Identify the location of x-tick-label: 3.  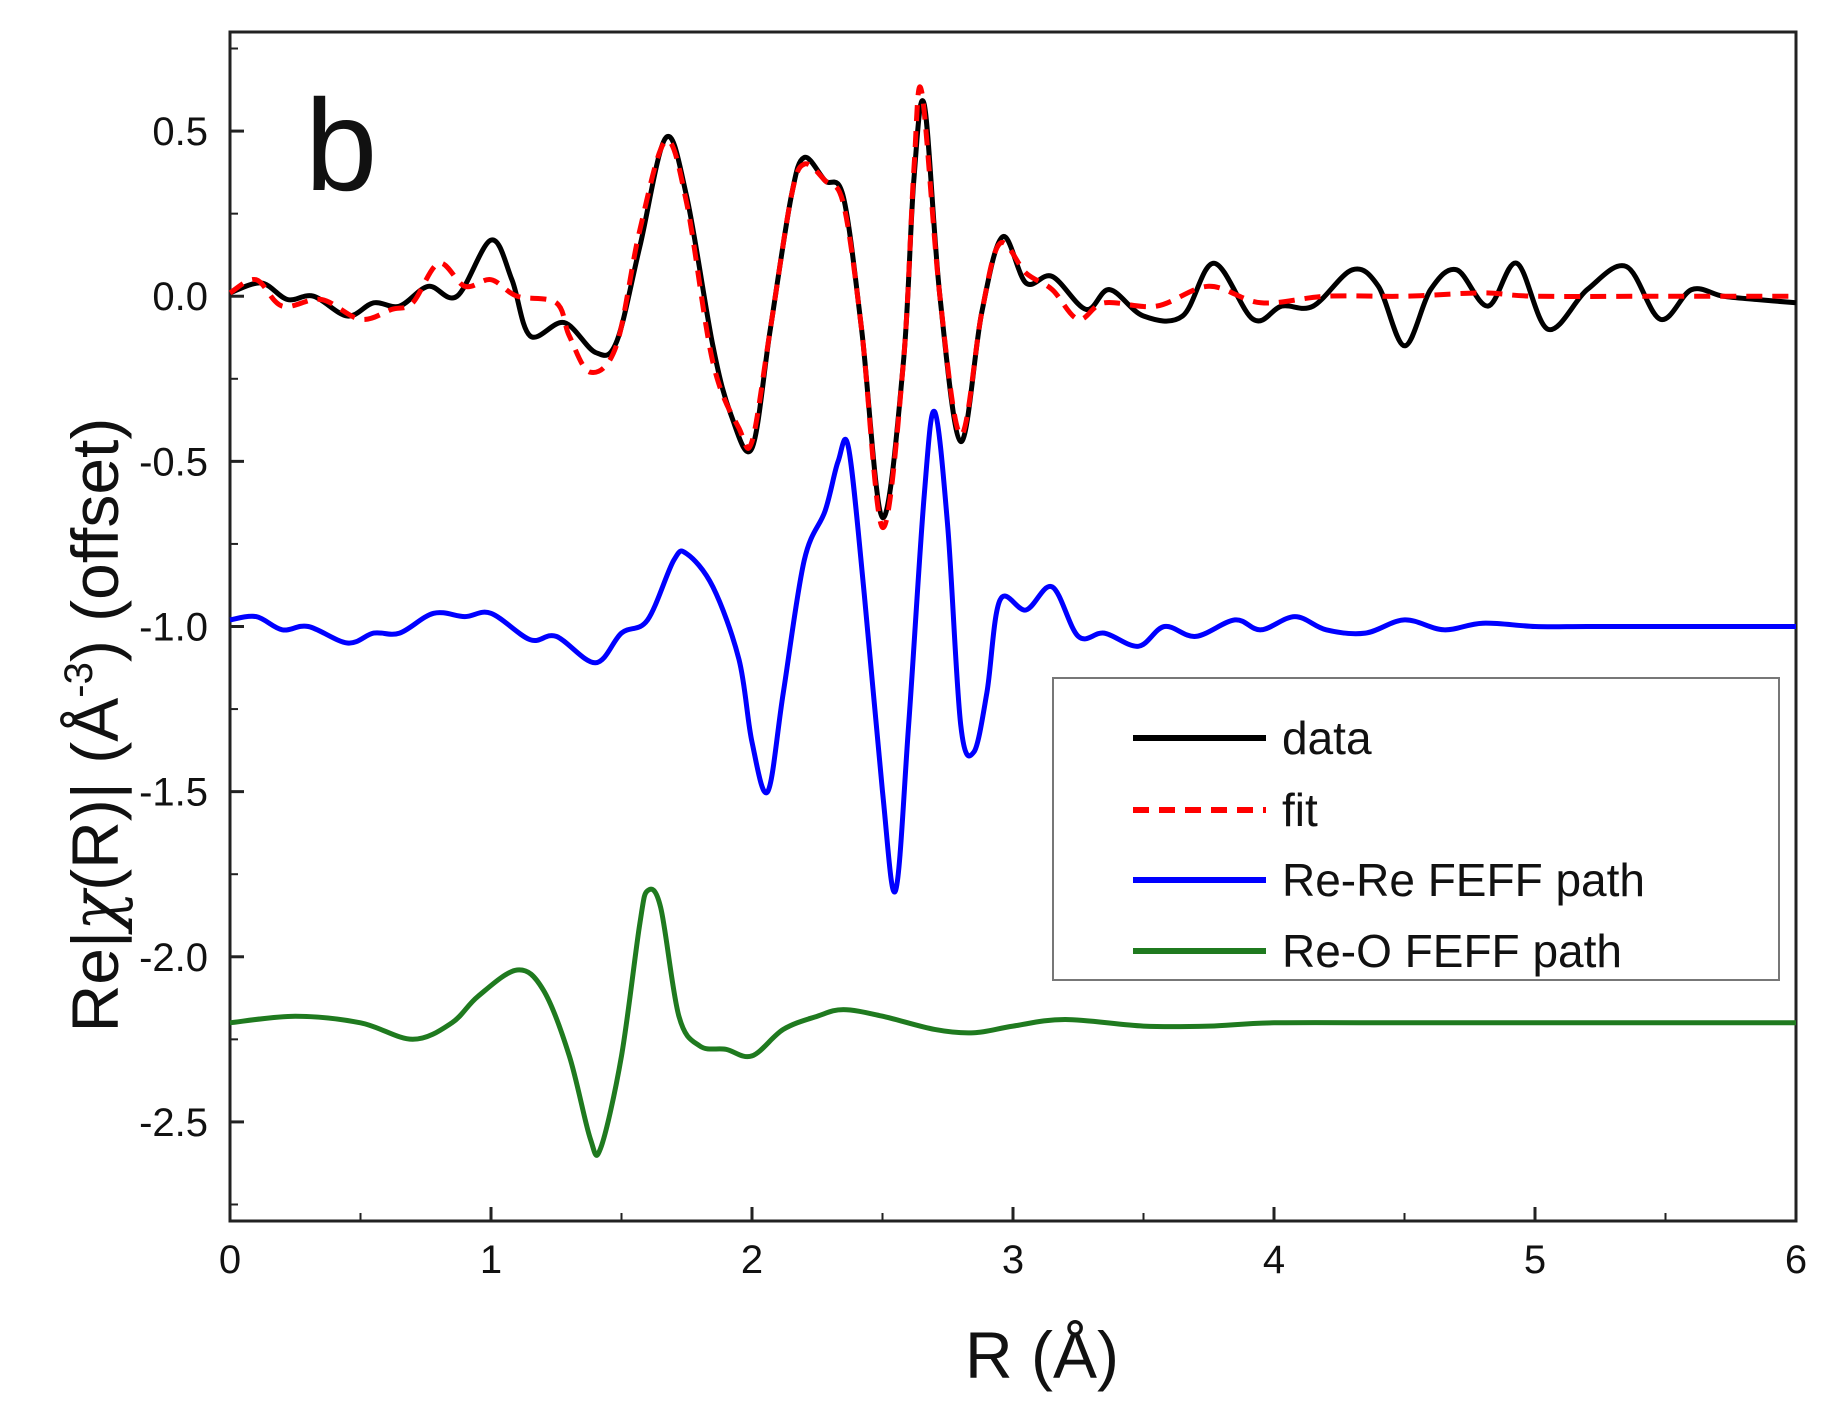
(1013, 1260).